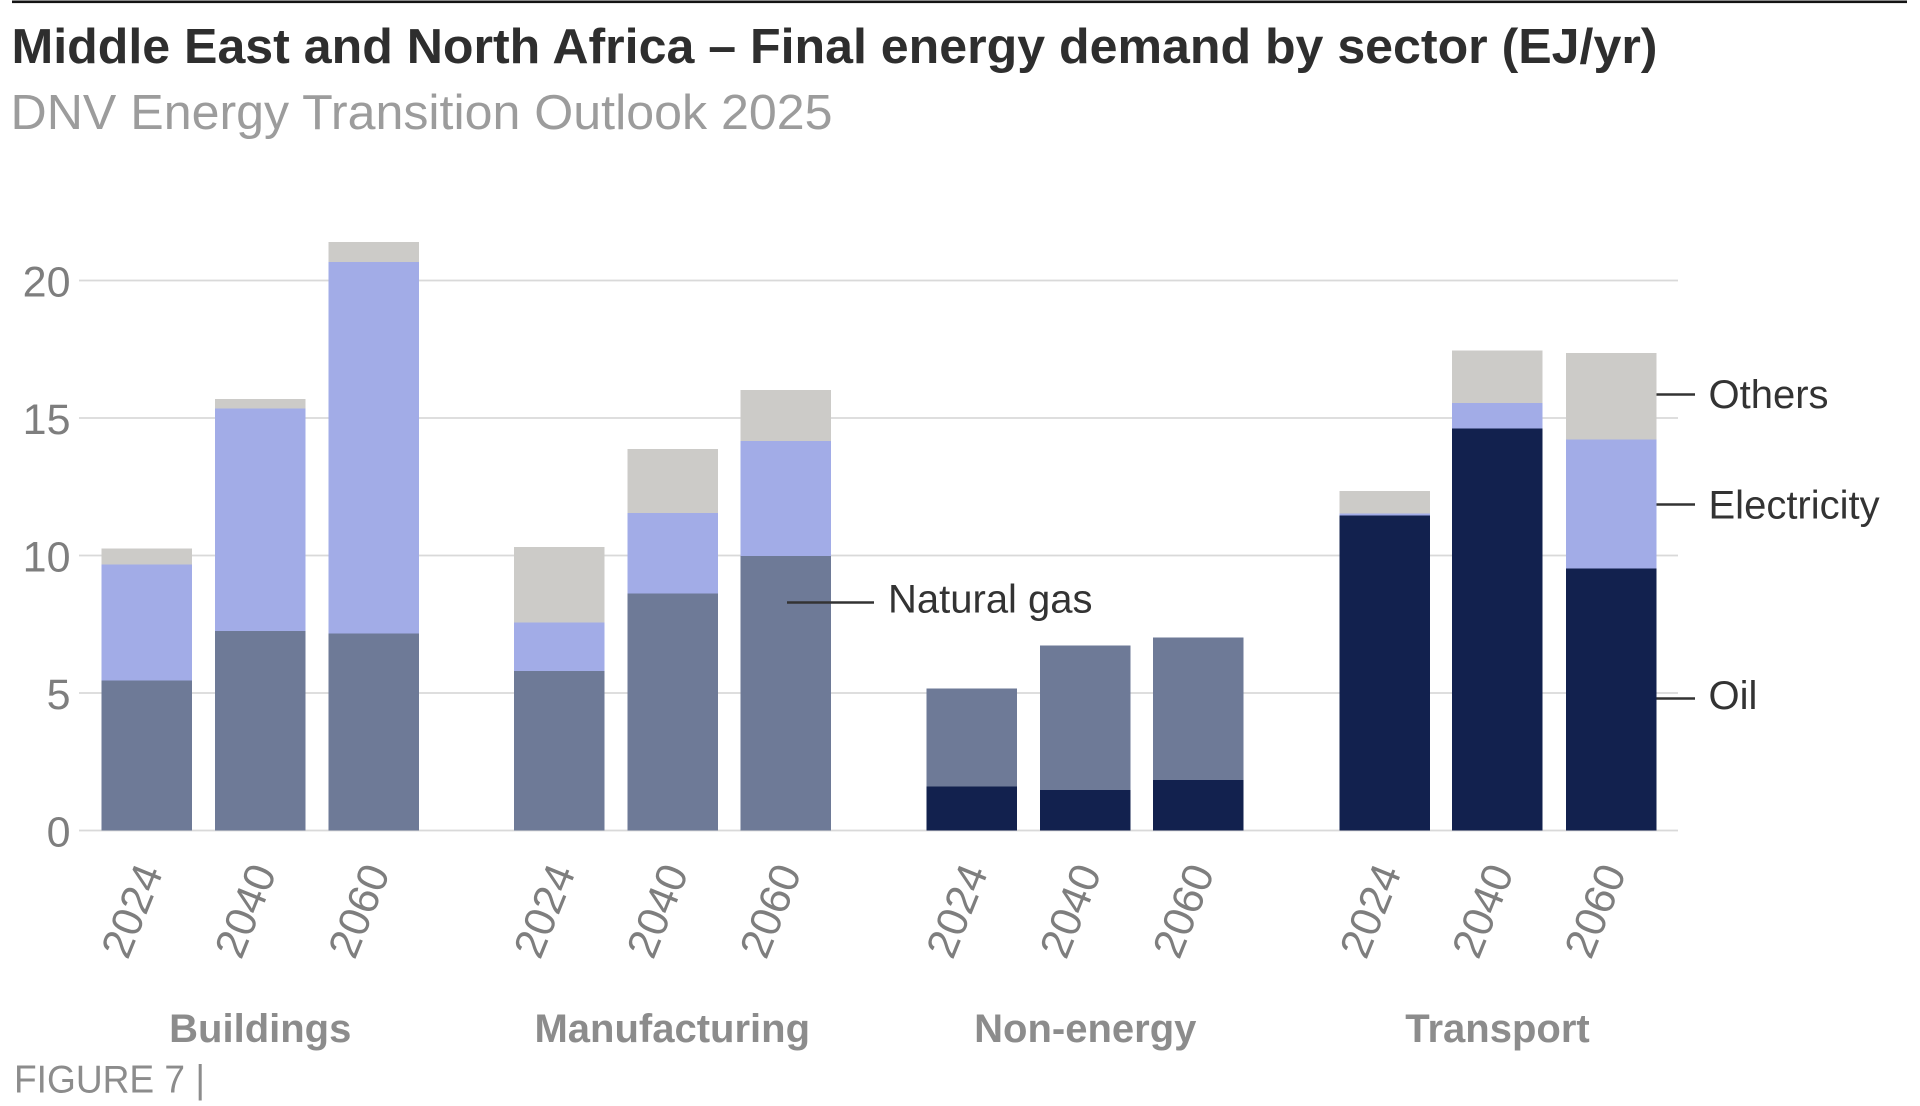 This screenshot has height=1106, width=1920. Describe the element at coordinates (59, 695) in the screenshot. I see `svg-text: 5` at that location.